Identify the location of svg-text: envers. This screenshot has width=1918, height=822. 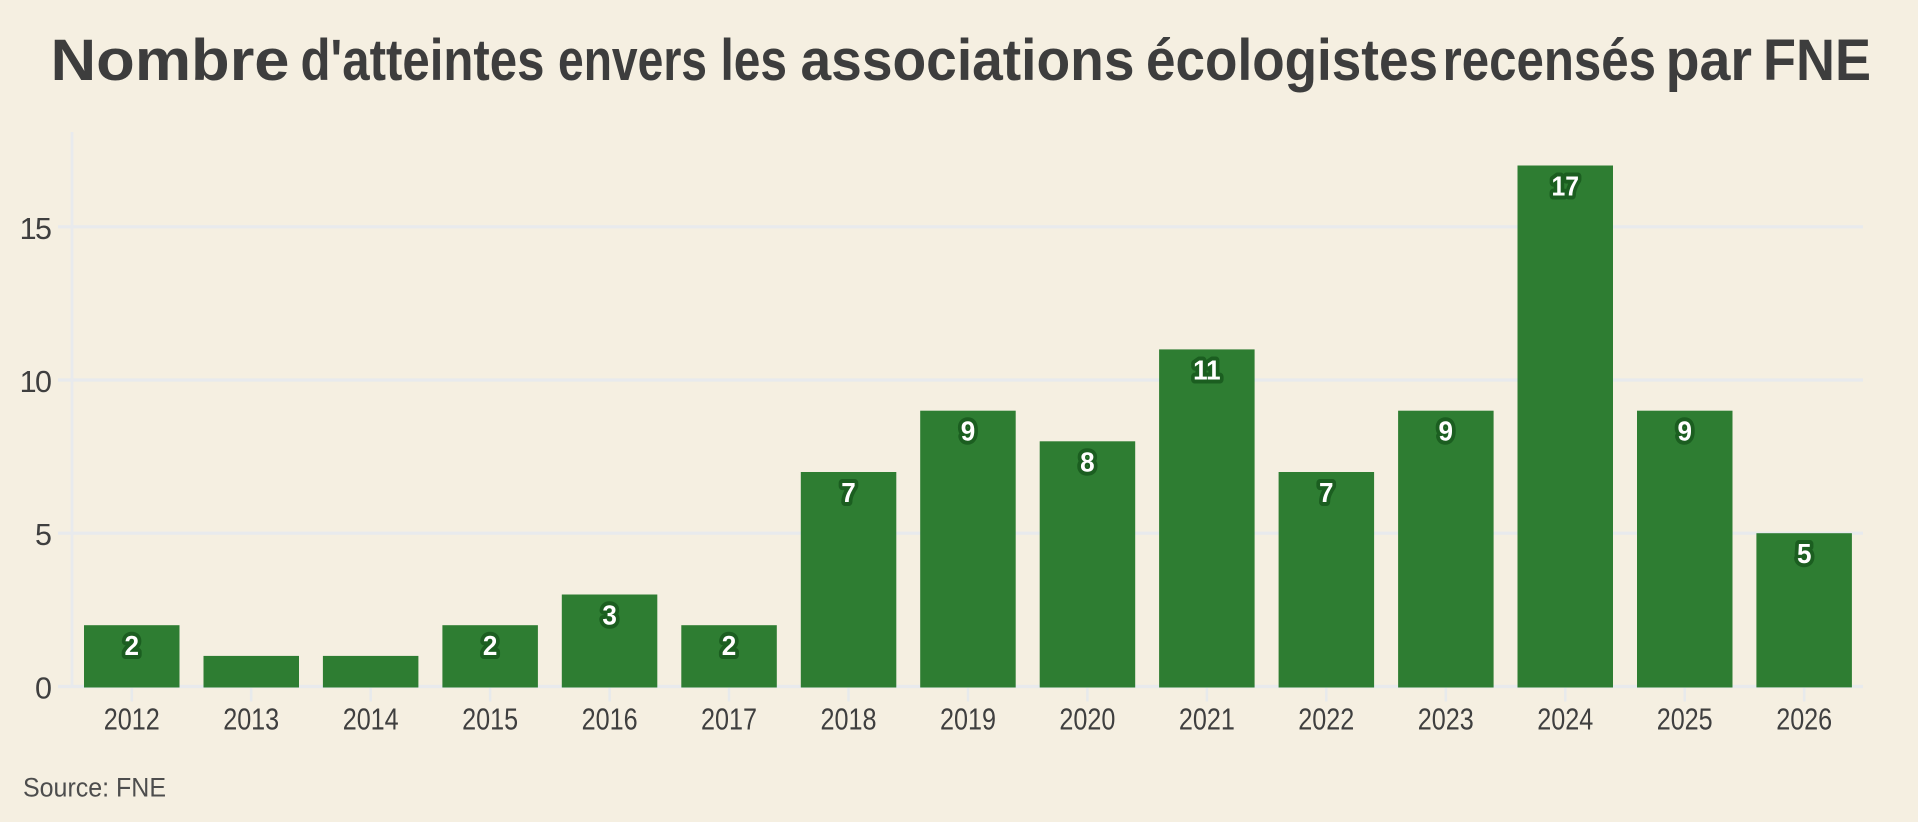
(632, 60).